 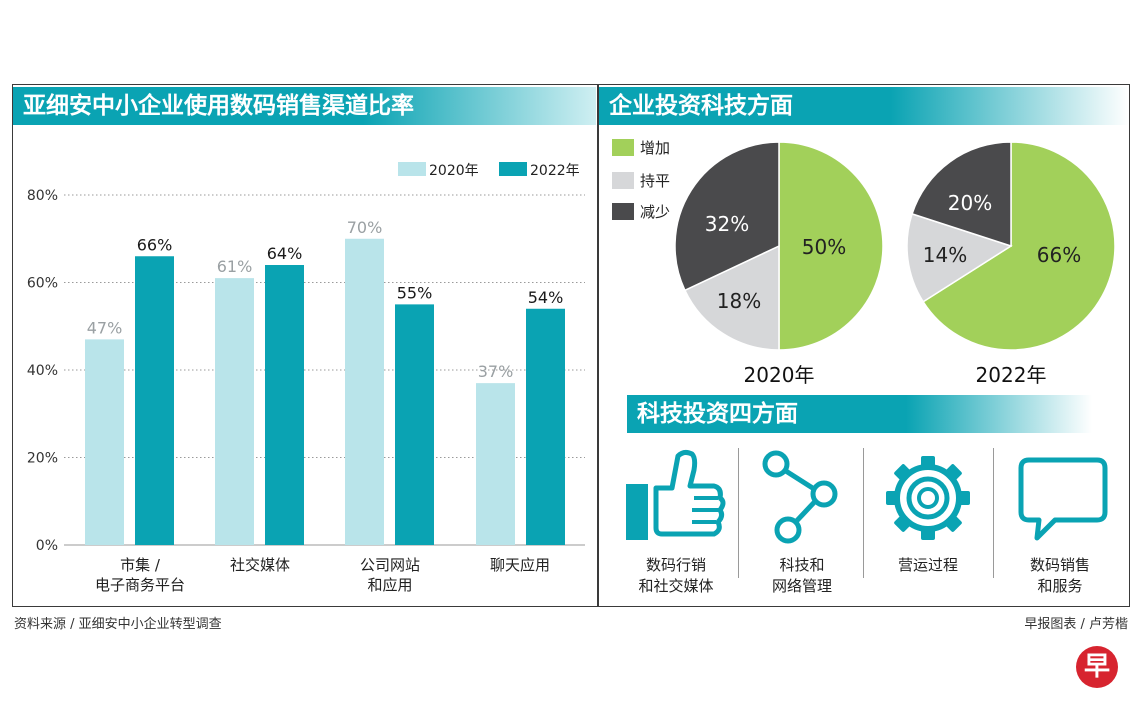 What do you see at coordinates (676, 575) in the screenshot?
I see `aspect-label-digital-marketing: 数码行销 和社交媒体` at bounding box center [676, 575].